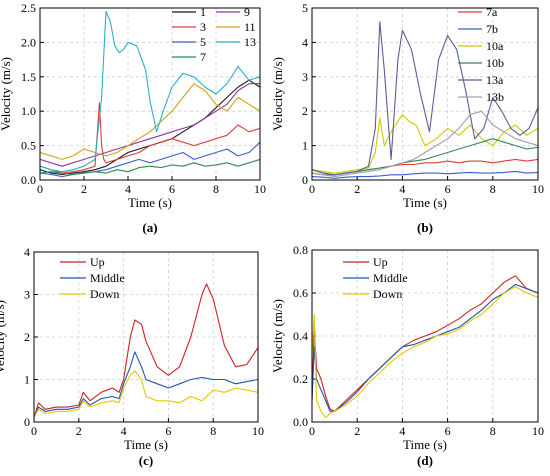 Image resolution: width=550 pixels, height=476 pixels. Describe the element at coordinates (28, 111) in the screenshot. I see `y-tick-label: 1.0` at that location.